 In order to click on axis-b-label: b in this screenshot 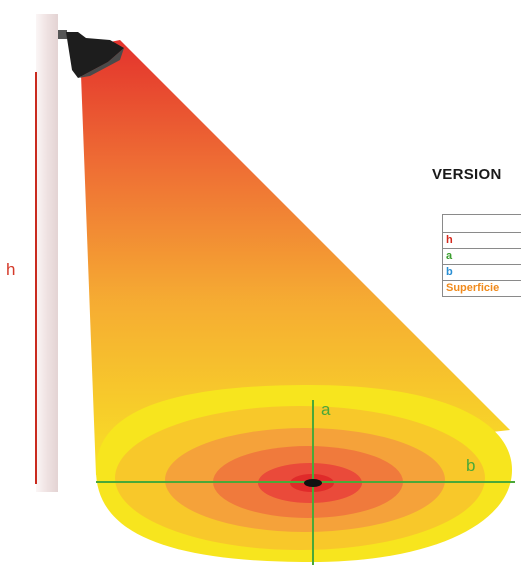, I will do `click(471, 465)`.